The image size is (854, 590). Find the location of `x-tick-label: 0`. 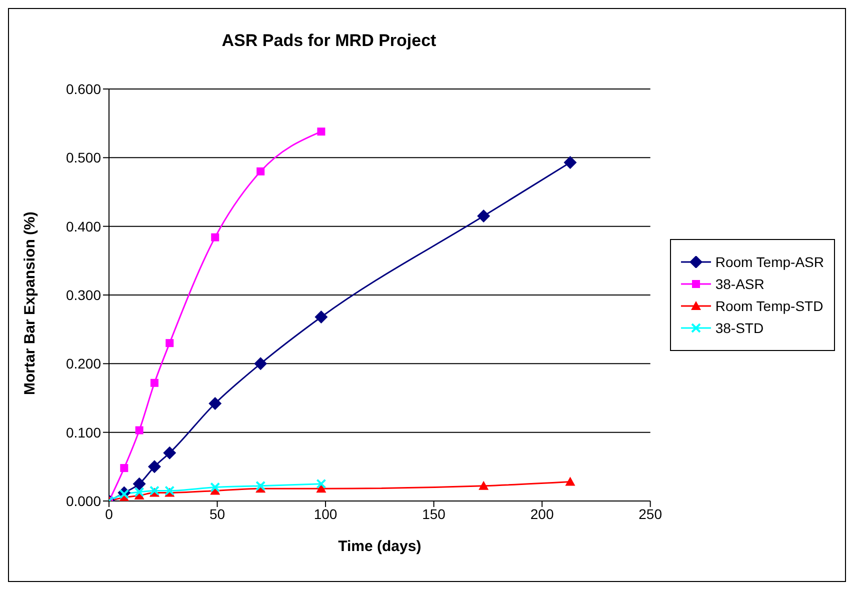

x-tick-label: 0 is located at coordinates (109, 514).